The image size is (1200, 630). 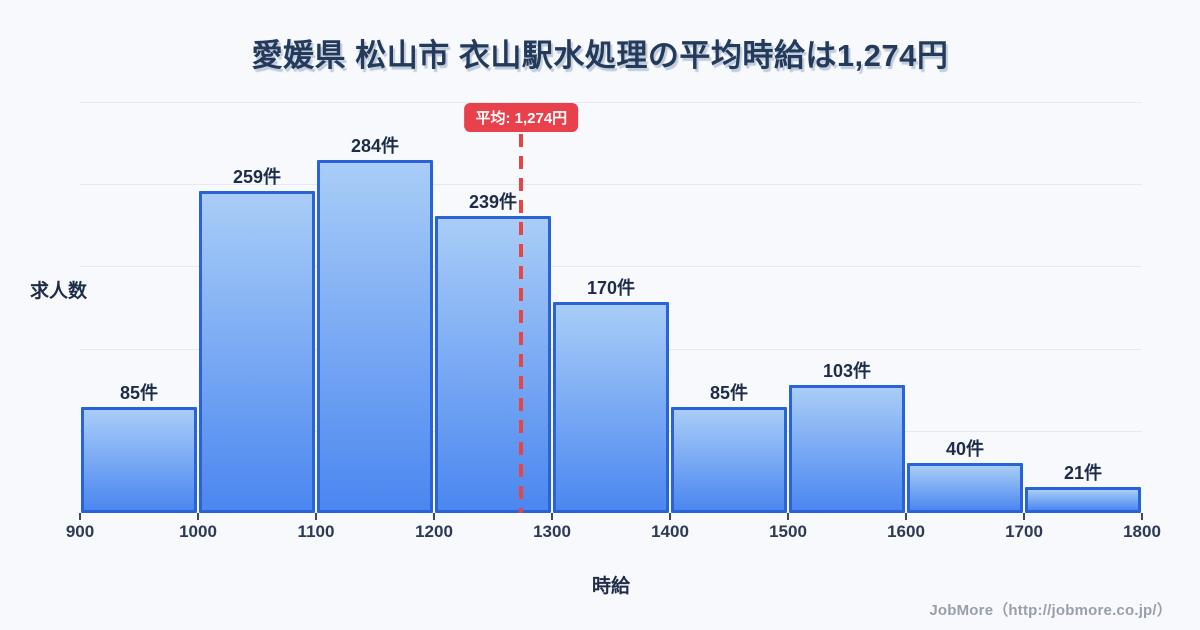 I want to click on bar-value-label: 170件, so click(x=611, y=288).